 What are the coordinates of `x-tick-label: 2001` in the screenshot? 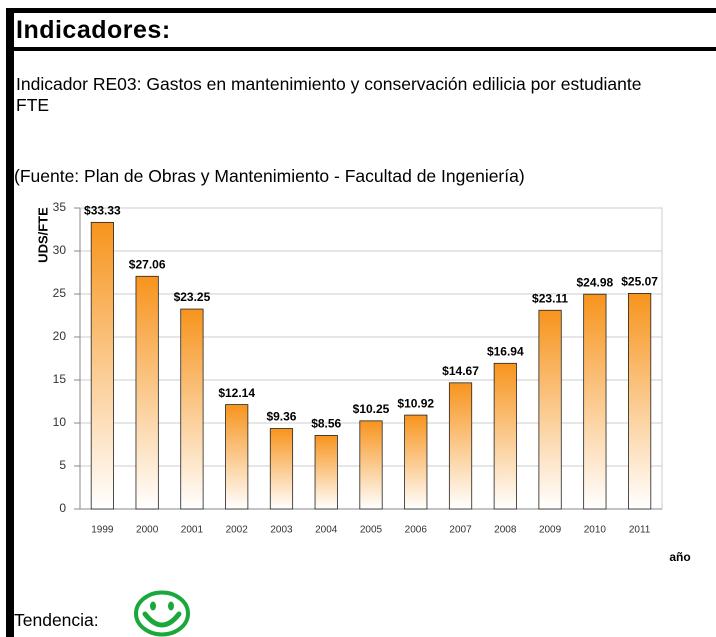 It's located at (192, 530).